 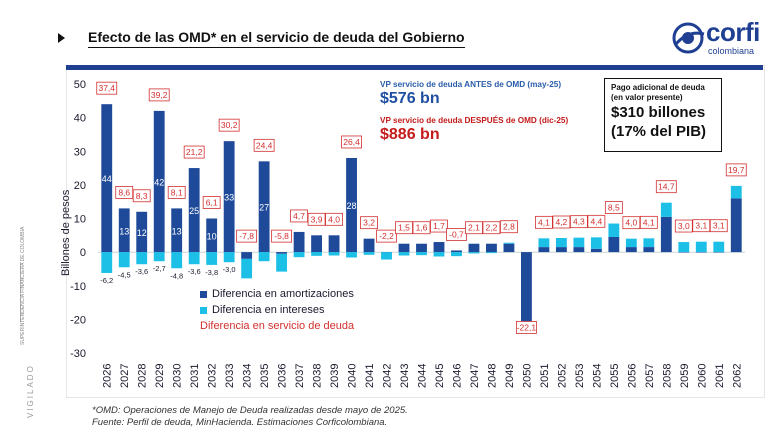 What do you see at coordinates (596, 221) in the screenshot?
I see `total-data-label: 4,4` at bounding box center [596, 221].